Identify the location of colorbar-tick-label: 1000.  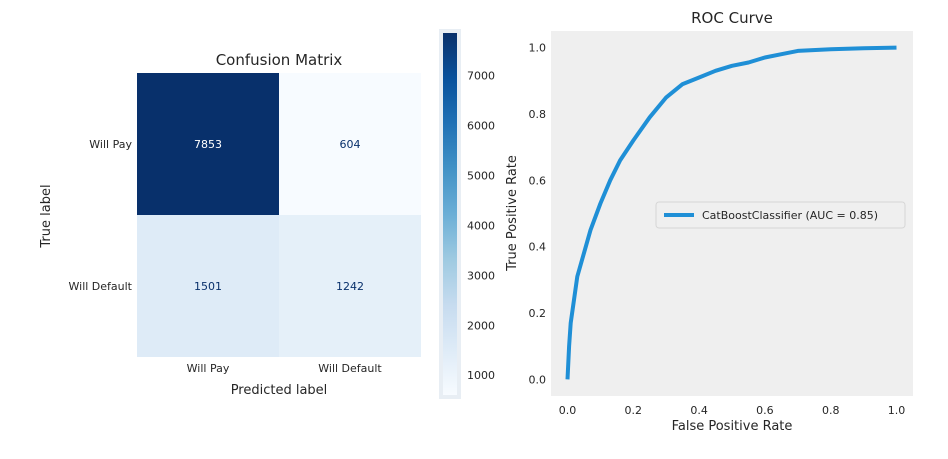
(481, 375).